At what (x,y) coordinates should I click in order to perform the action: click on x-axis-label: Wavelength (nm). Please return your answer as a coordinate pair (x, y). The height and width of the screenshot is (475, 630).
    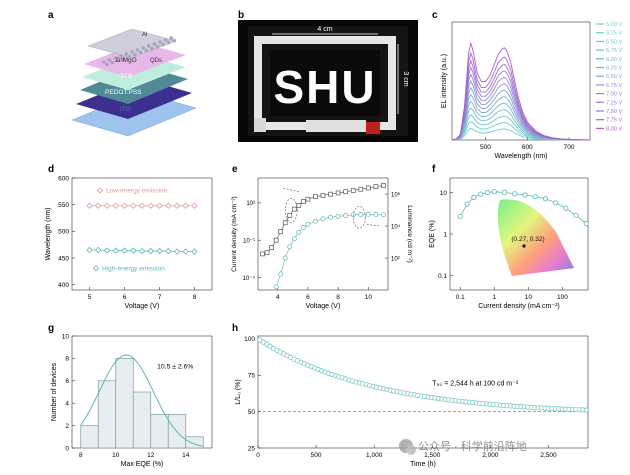
    Looking at the image, I should click on (520, 156).